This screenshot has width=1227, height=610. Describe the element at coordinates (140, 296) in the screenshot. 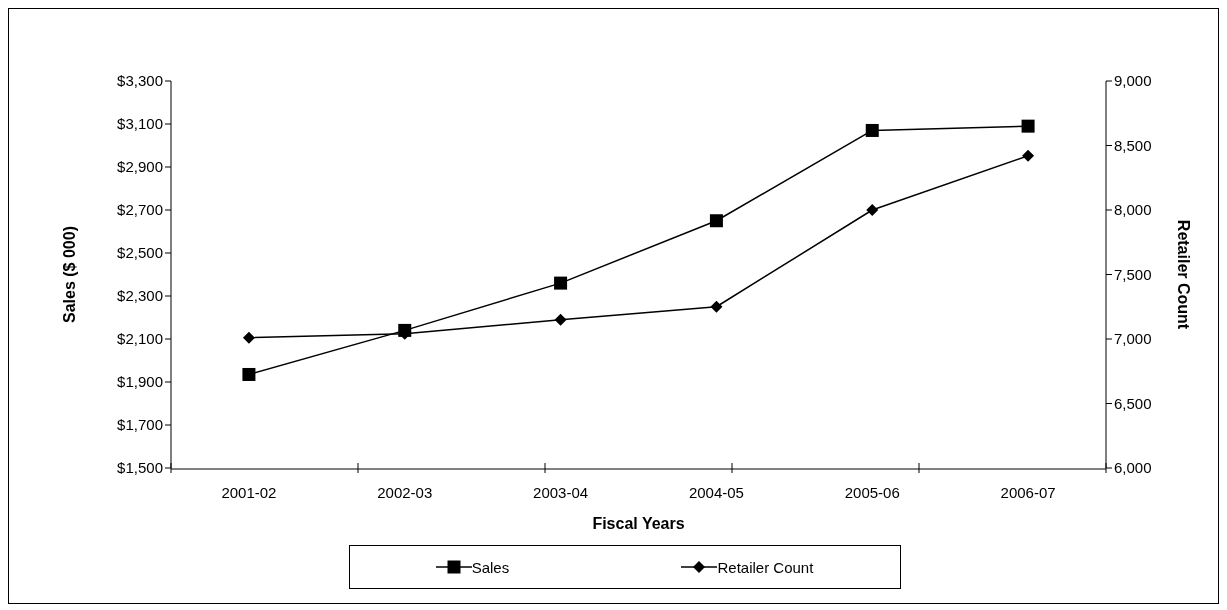

I see `y-tick-label: $2,300` at that location.